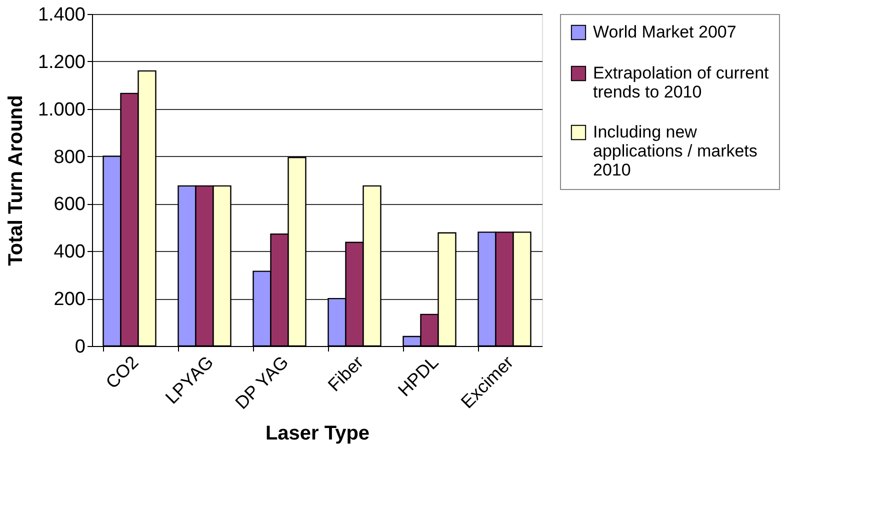 The image size is (886, 515). Describe the element at coordinates (70, 157) in the screenshot. I see `y-tick-label: 800` at that location.